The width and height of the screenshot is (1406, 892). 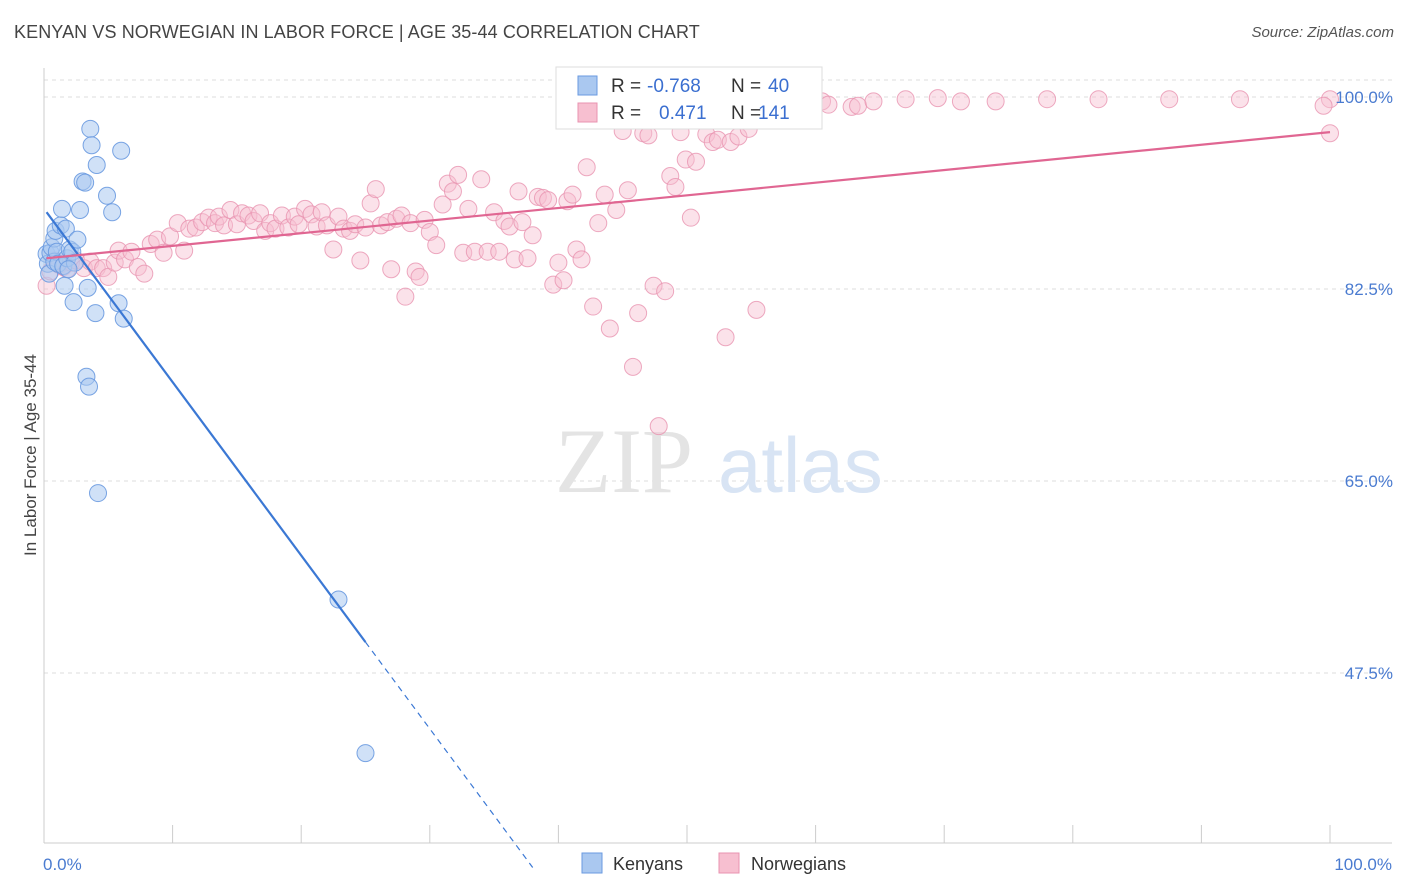 What do you see at coordinates (798, 864) in the screenshot?
I see `legend-norwegians-label: Norwegians` at bounding box center [798, 864].